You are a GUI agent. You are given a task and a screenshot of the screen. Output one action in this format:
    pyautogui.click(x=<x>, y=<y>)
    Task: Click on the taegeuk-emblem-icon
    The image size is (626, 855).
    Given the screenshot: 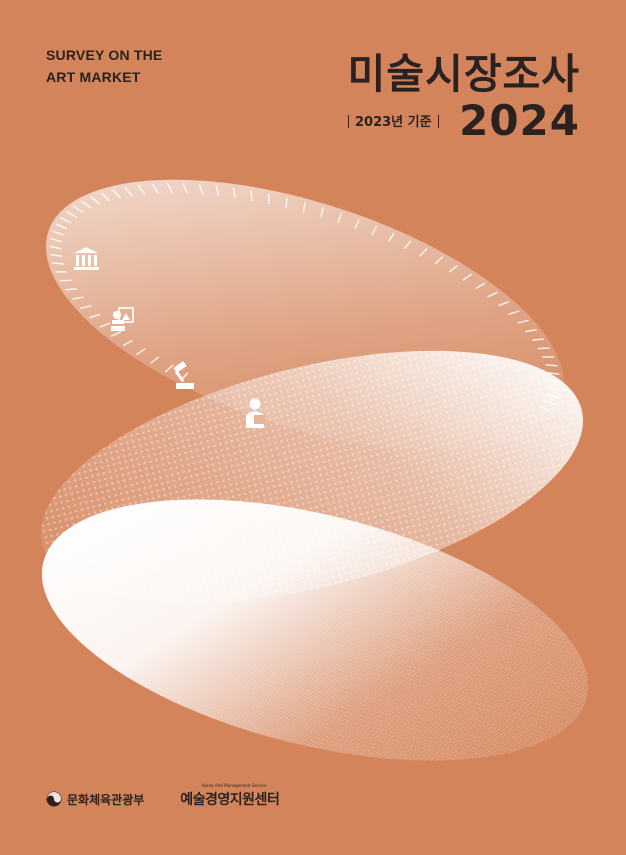 What is the action you would take?
    pyautogui.click(x=54, y=799)
    